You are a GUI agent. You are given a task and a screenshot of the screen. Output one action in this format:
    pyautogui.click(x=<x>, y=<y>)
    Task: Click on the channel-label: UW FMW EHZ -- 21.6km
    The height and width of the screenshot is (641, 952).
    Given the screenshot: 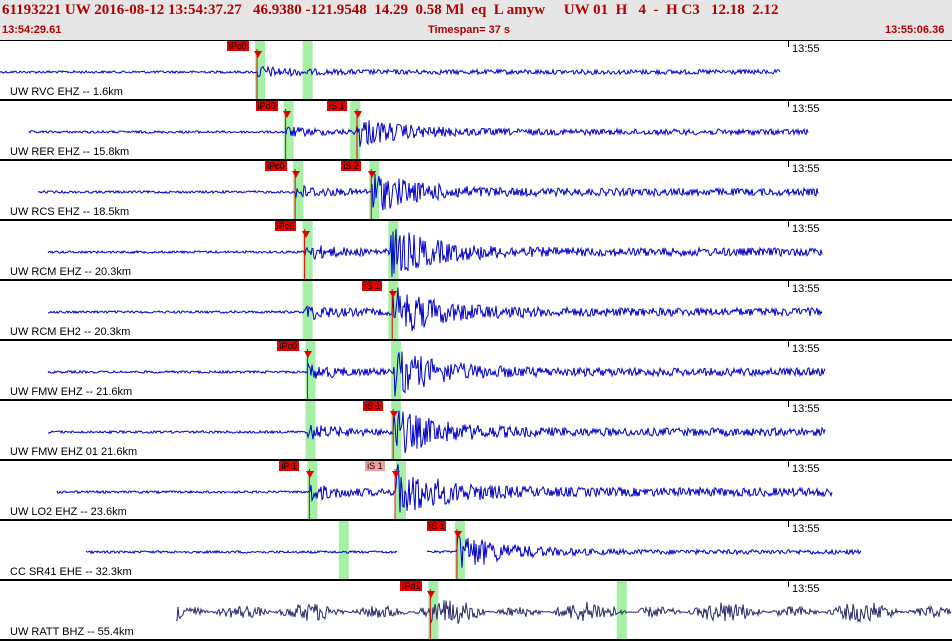 What is the action you would take?
    pyautogui.click(x=71, y=392)
    